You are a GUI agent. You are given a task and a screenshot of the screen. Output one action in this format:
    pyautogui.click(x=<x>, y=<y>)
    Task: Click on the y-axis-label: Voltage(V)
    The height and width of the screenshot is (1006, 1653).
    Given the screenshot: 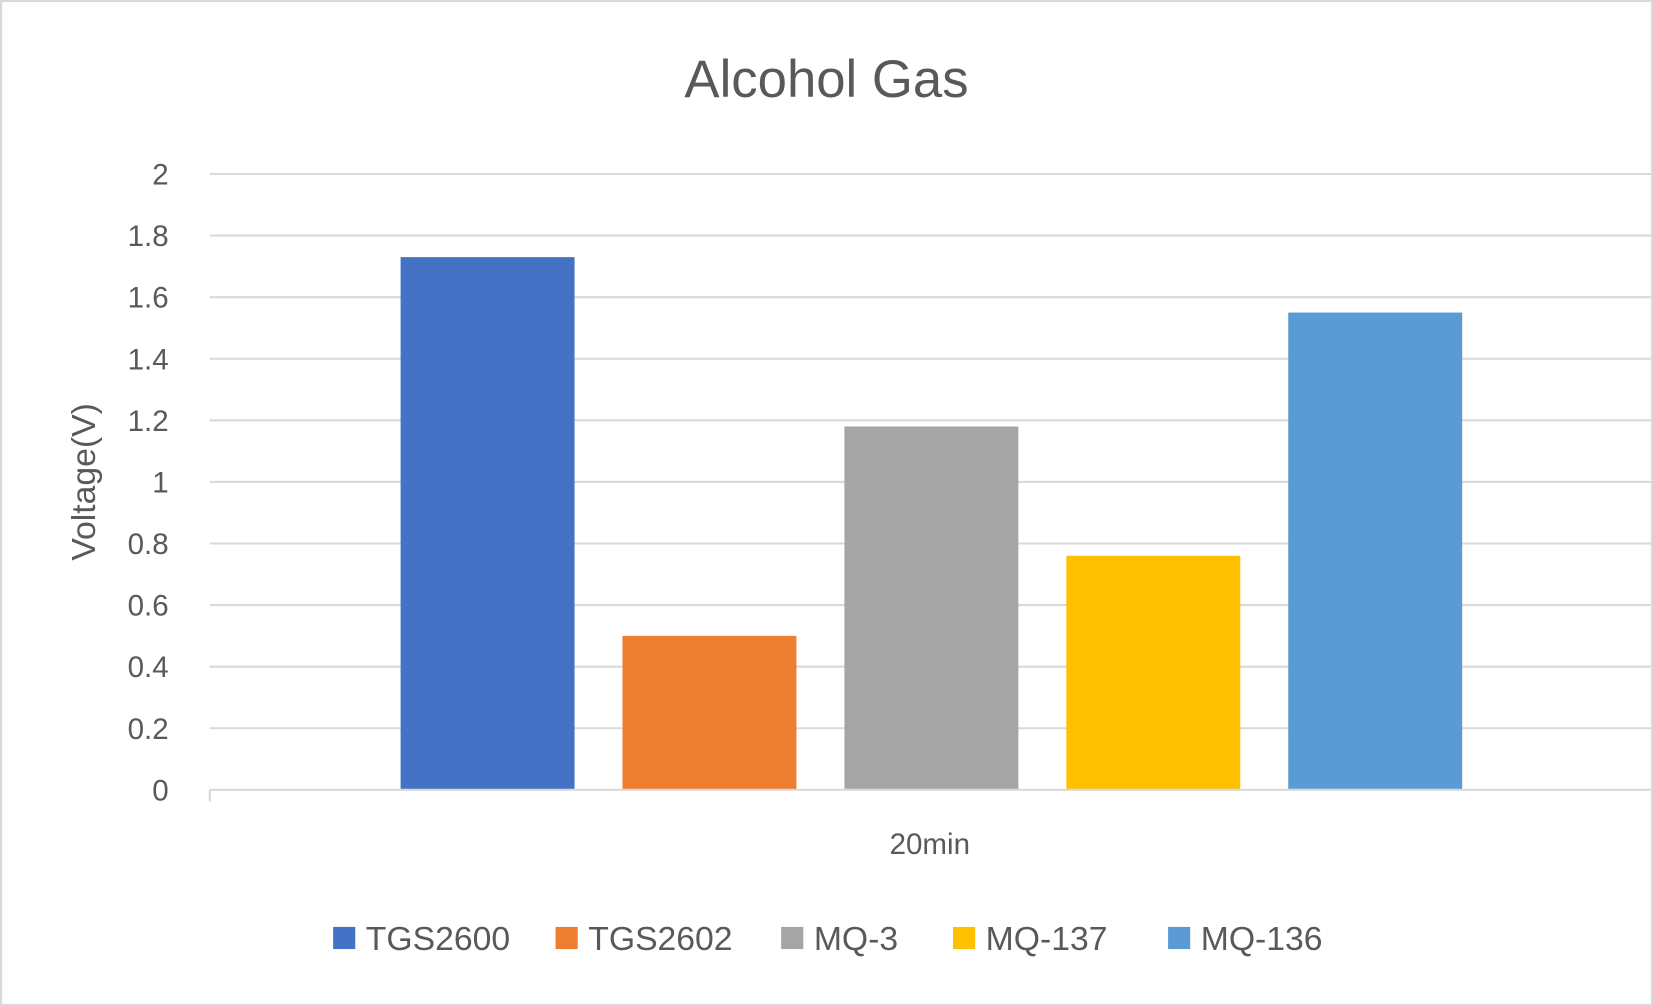 What is the action you would take?
    pyautogui.click(x=84, y=481)
    